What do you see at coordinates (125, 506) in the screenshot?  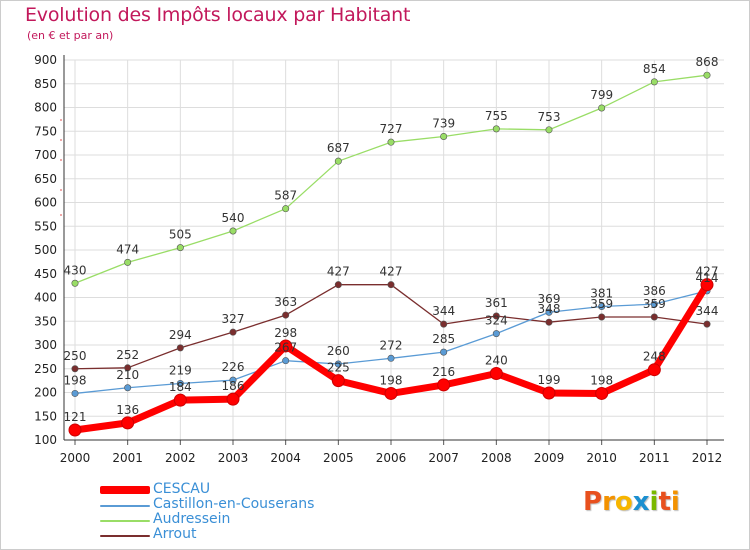 I see `legend-swatch-castillon` at bounding box center [125, 506].